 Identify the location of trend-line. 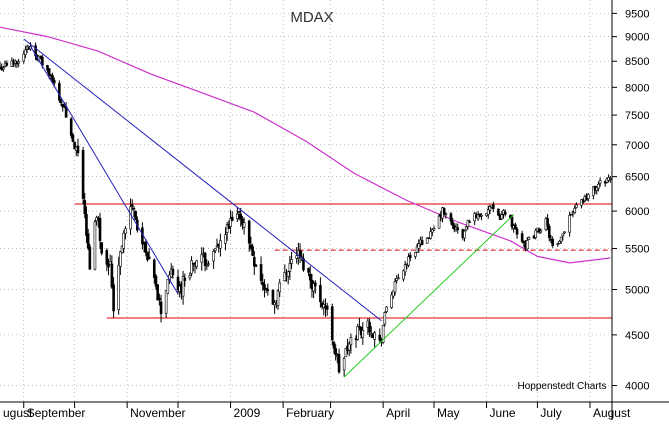
(104, 170).